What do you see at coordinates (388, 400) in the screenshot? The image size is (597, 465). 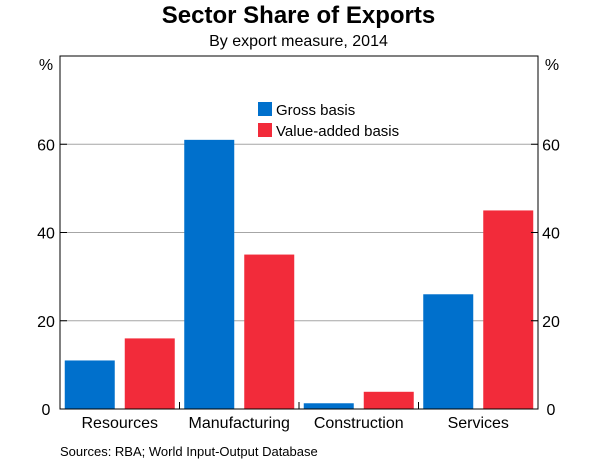 I see `bar-value-added-basis-construction` at bounding box center [388, 400].